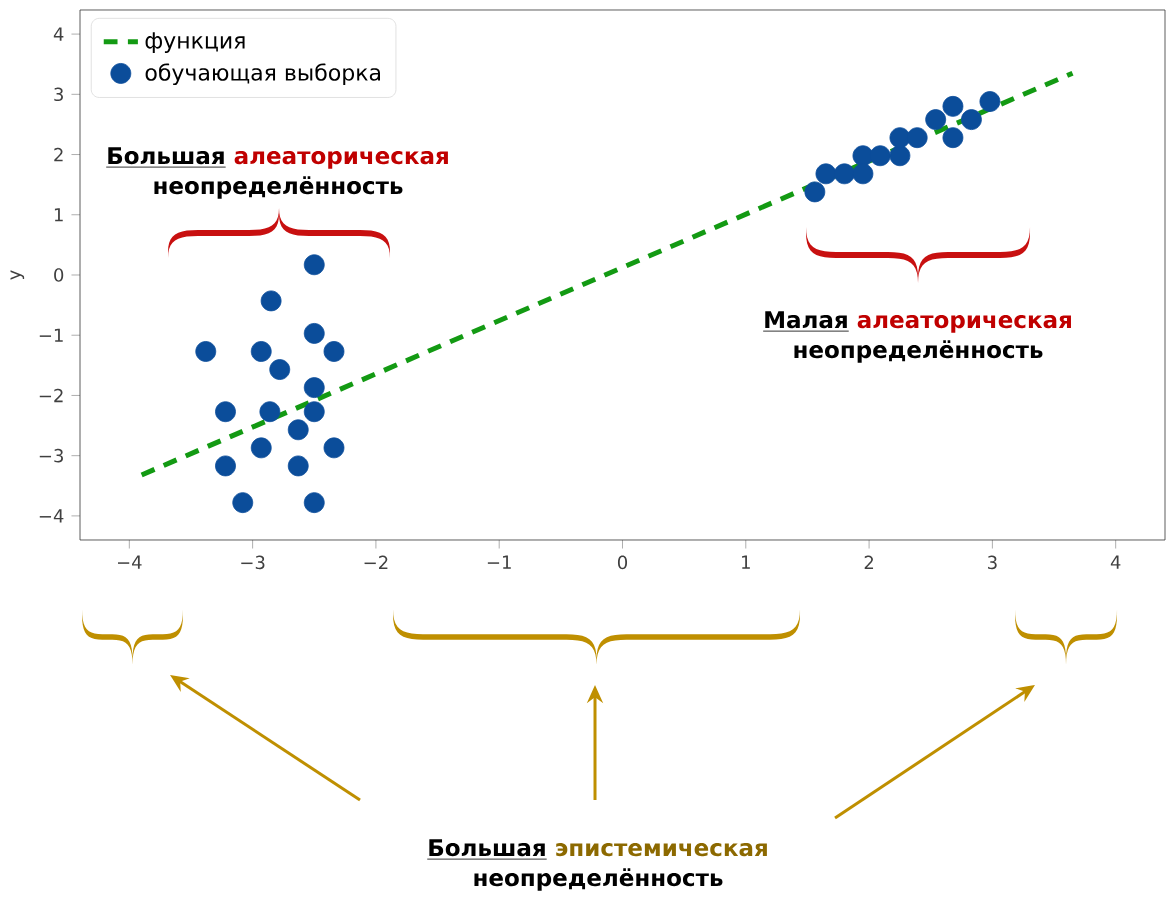 The image size is (1166, 899). Describe the element at coordinates (58, 34) in the screenshot. I see `y-tick-label: 4` at that location.